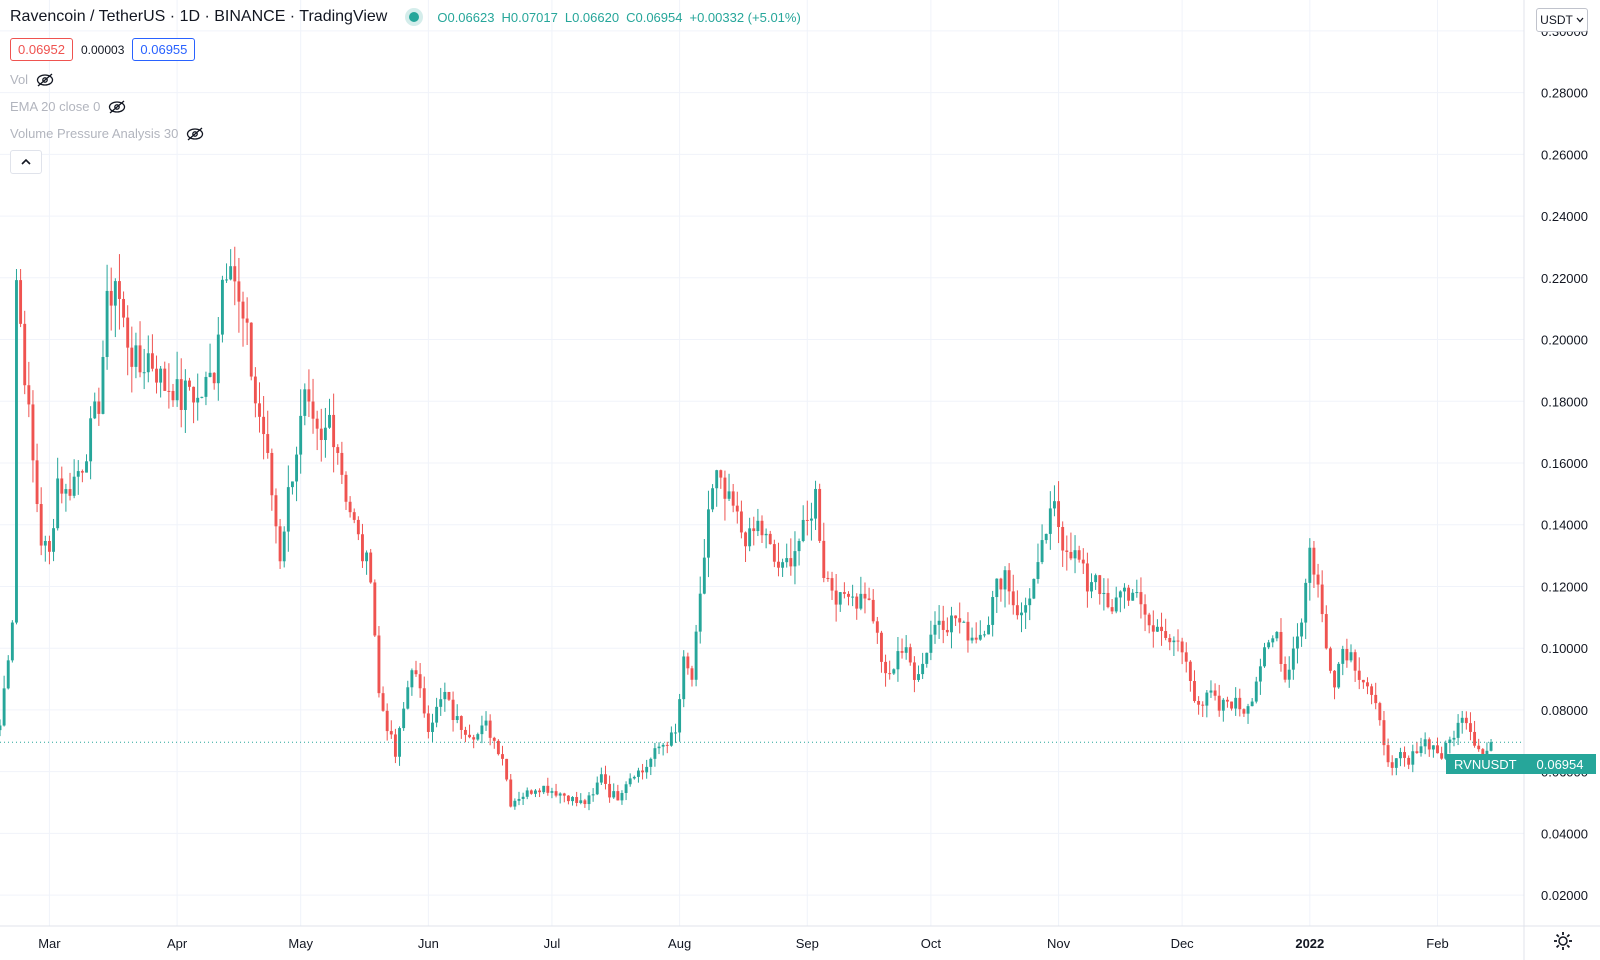 This screenshot has width=1600, height=960. Describe the element at coordinates (164, 49) in the screenshot. I see `buy-button: 0.06955` at that location.